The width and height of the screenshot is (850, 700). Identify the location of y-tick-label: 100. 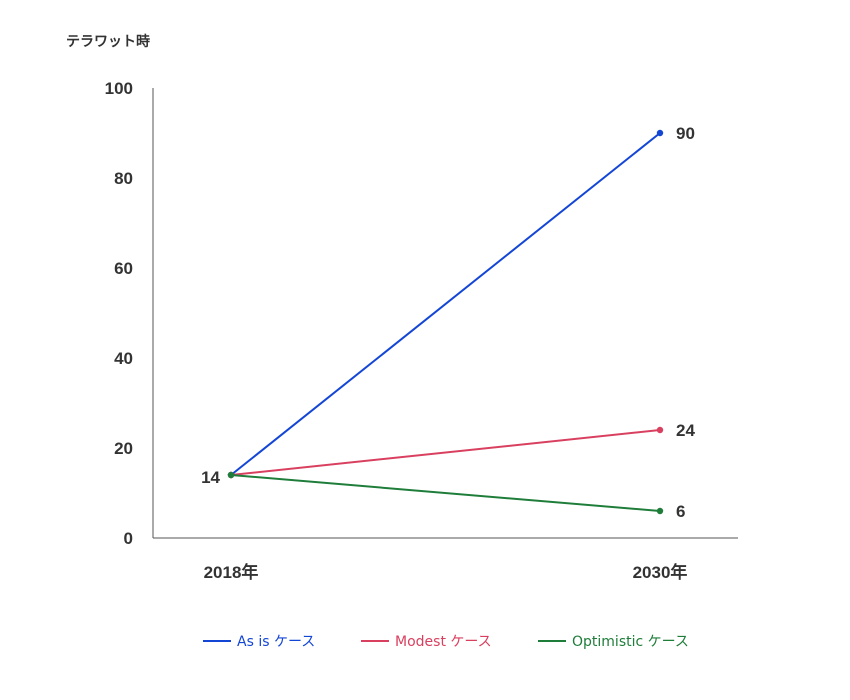
(119, 88).